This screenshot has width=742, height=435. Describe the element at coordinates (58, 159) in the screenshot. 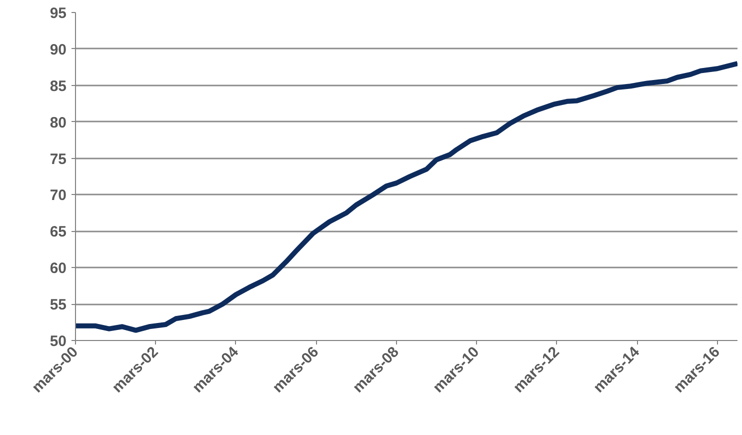

I see `y-tick-label: 75` at that location.